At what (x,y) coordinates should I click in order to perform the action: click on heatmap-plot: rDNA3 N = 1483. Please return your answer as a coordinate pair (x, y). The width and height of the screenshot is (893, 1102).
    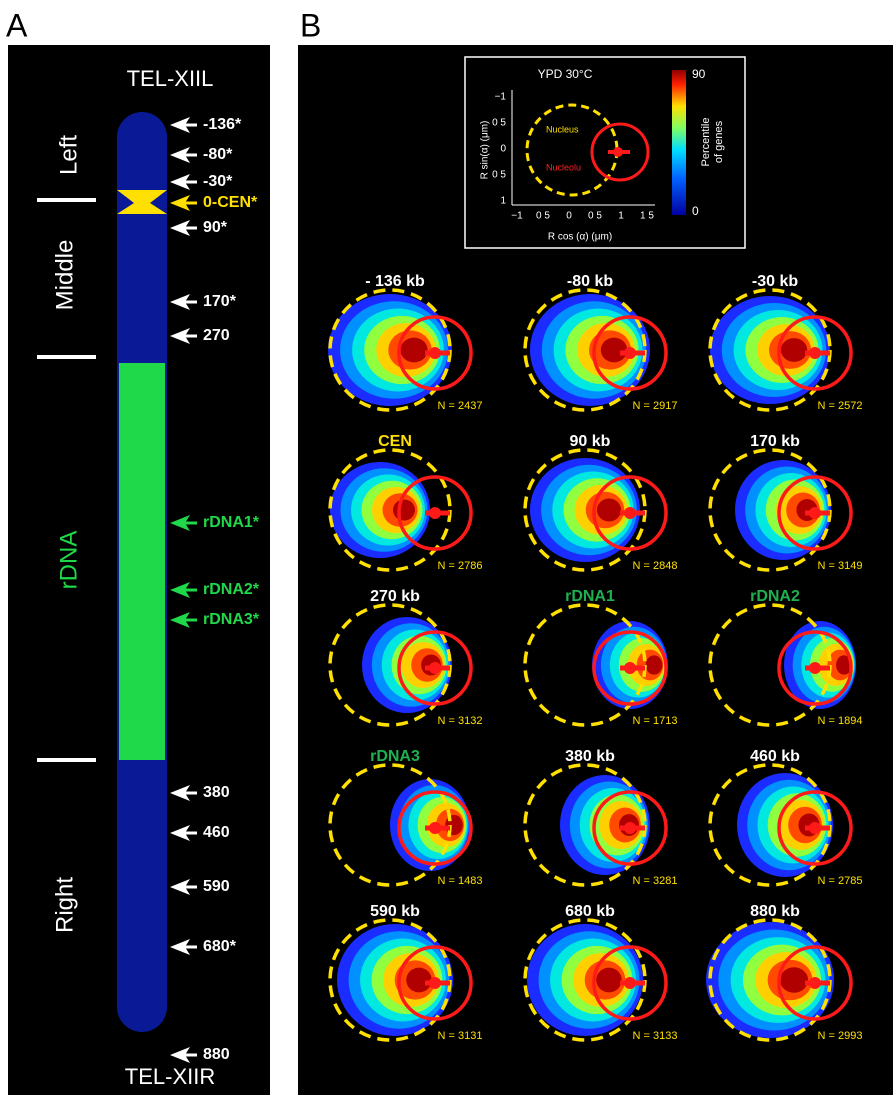
    Looking at the image, I should click on (405, 817).